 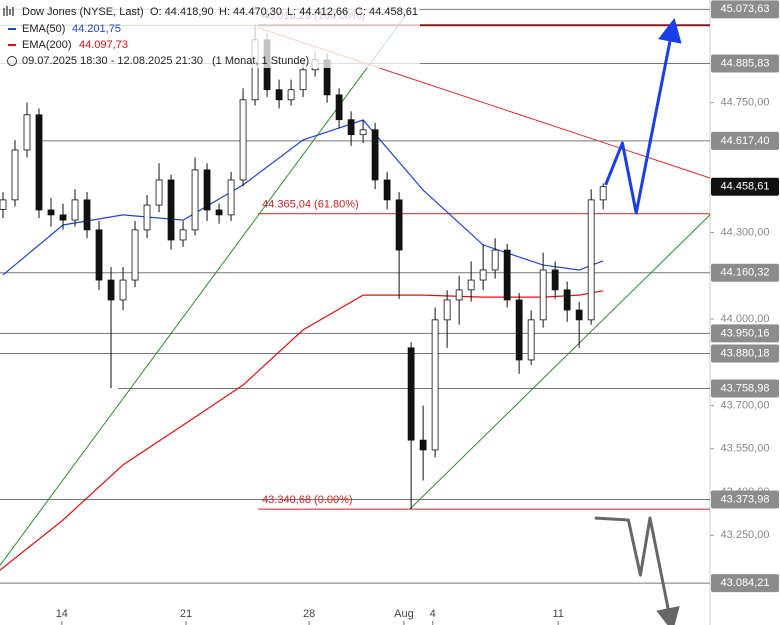 What do you see at coordinates (307, 500) in the screenshot?
I see `fib-label: 43.340,68 (0.00%)` at bounding box center [307, 500].